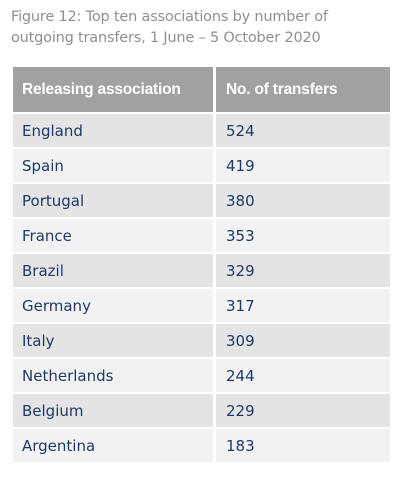  Describe the element at coordinates (303, 130) in the screenshot. I see `transfers-cell: 524` at that location.